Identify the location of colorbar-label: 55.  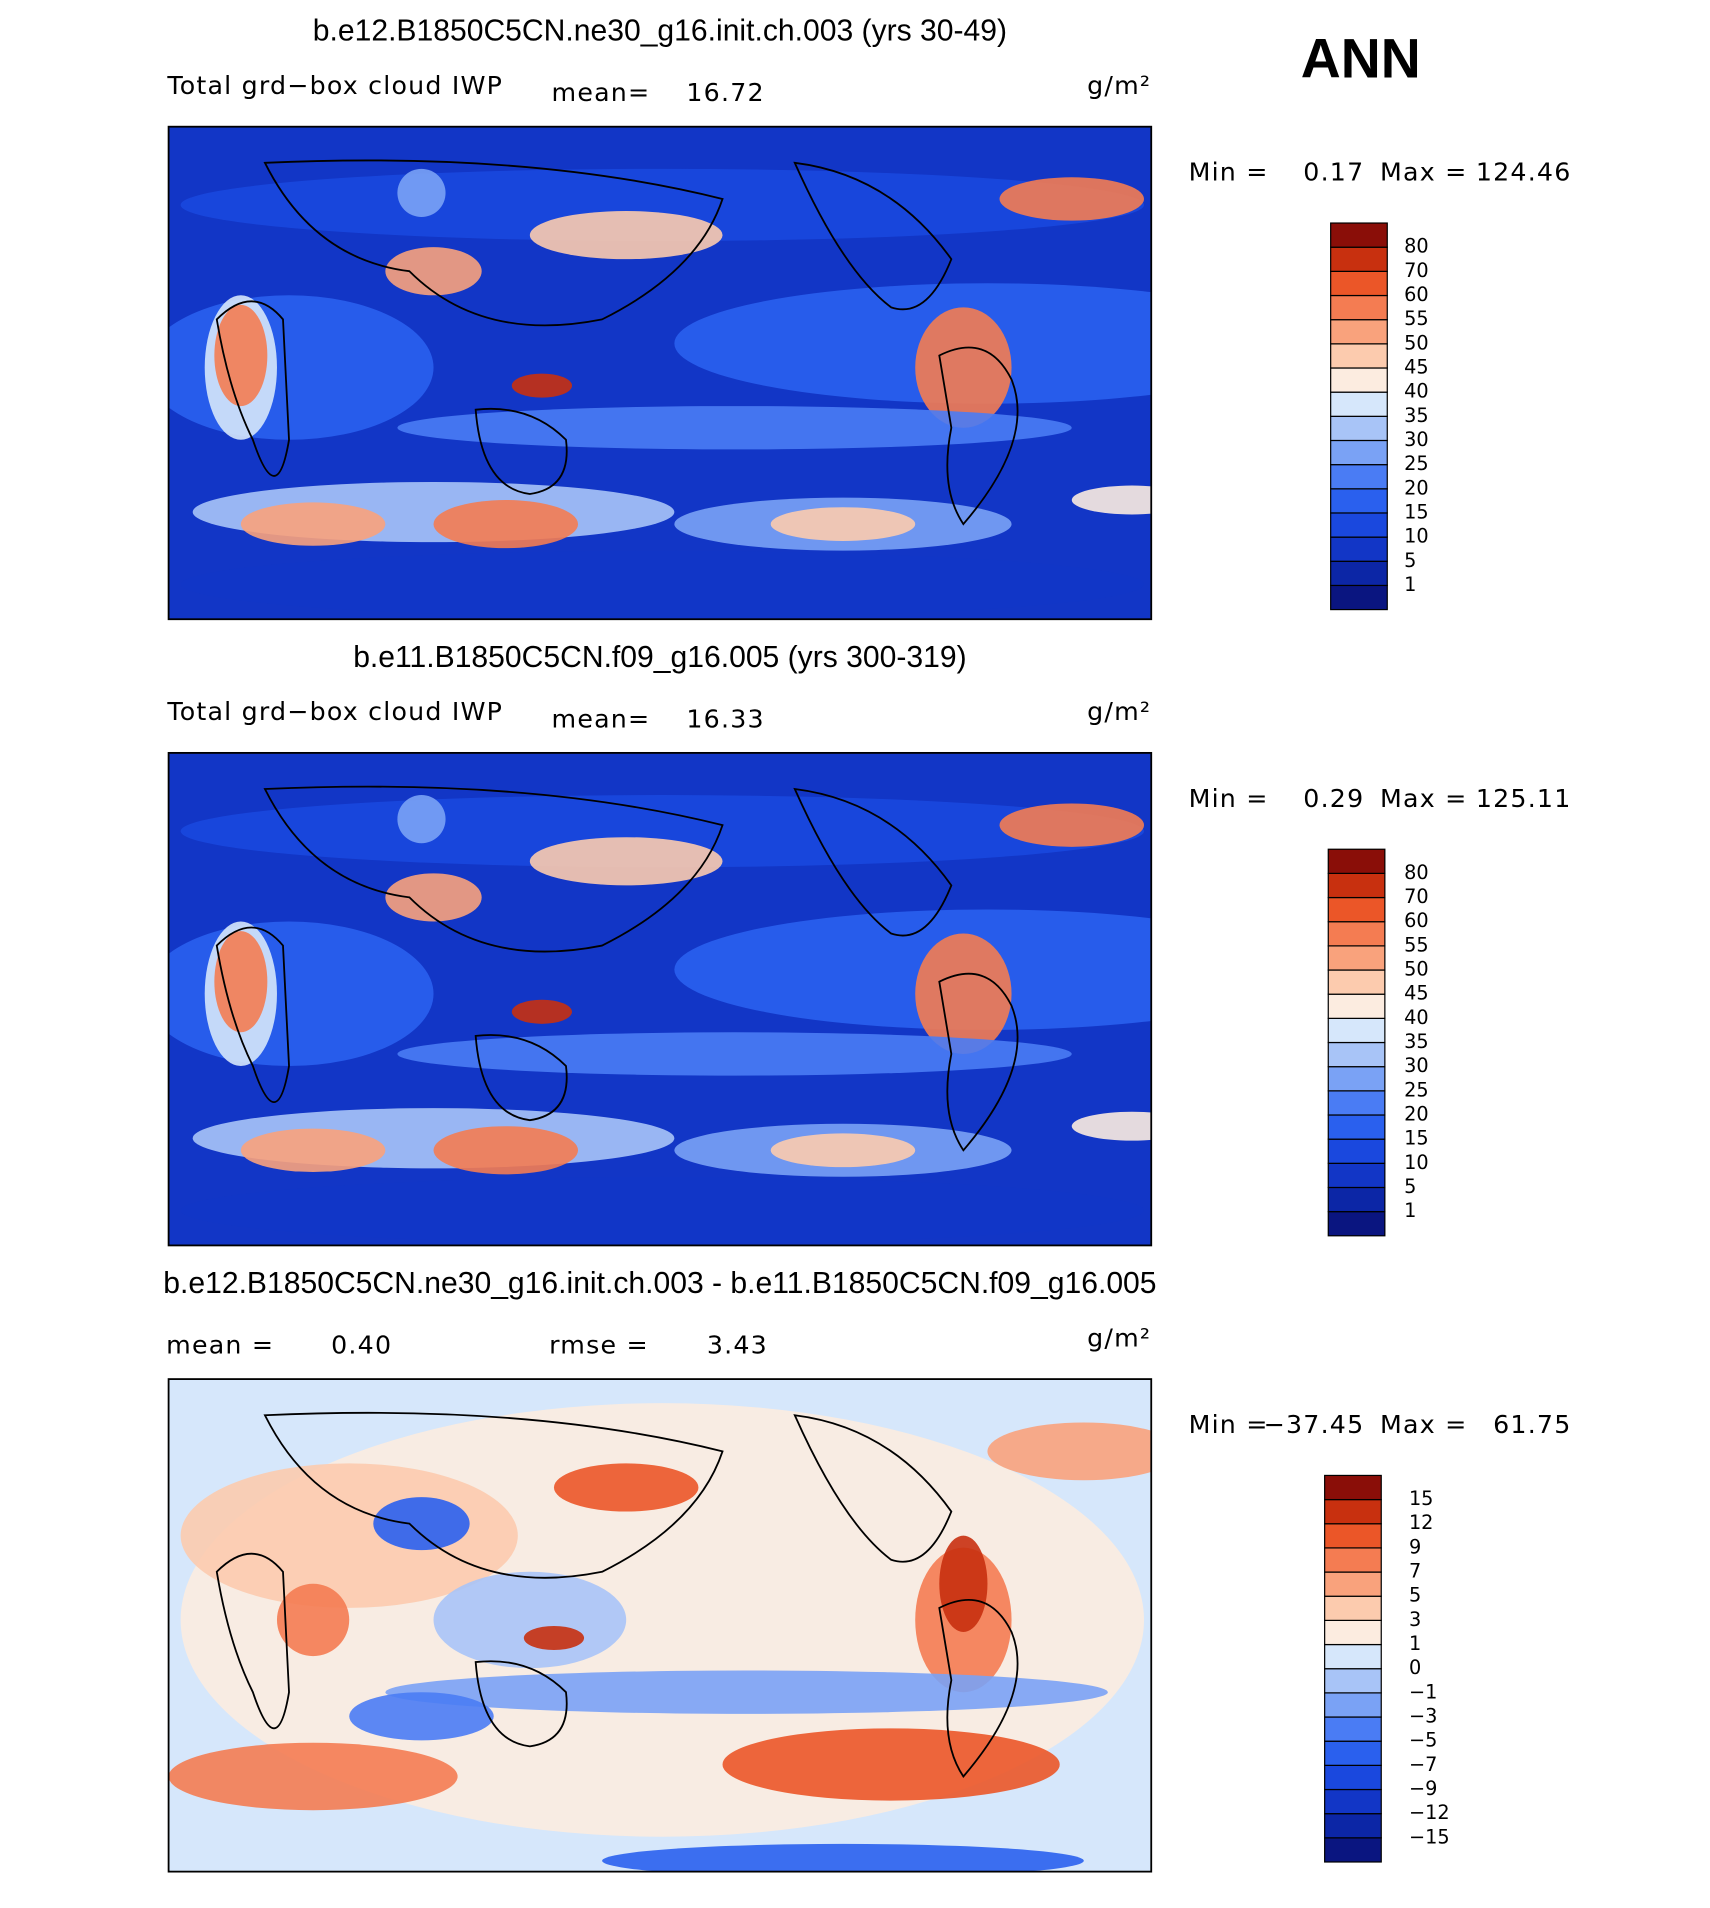
(1416, 318).